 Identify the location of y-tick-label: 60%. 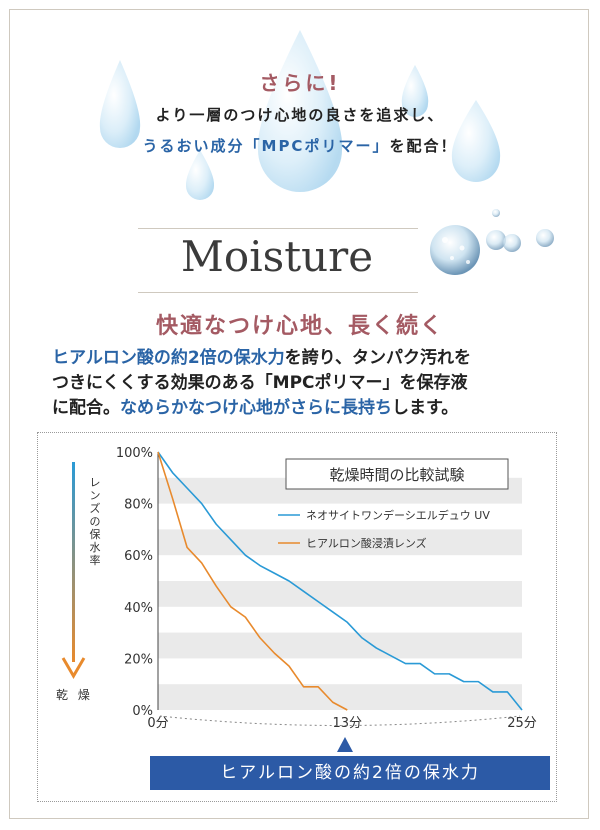
(138, 556).